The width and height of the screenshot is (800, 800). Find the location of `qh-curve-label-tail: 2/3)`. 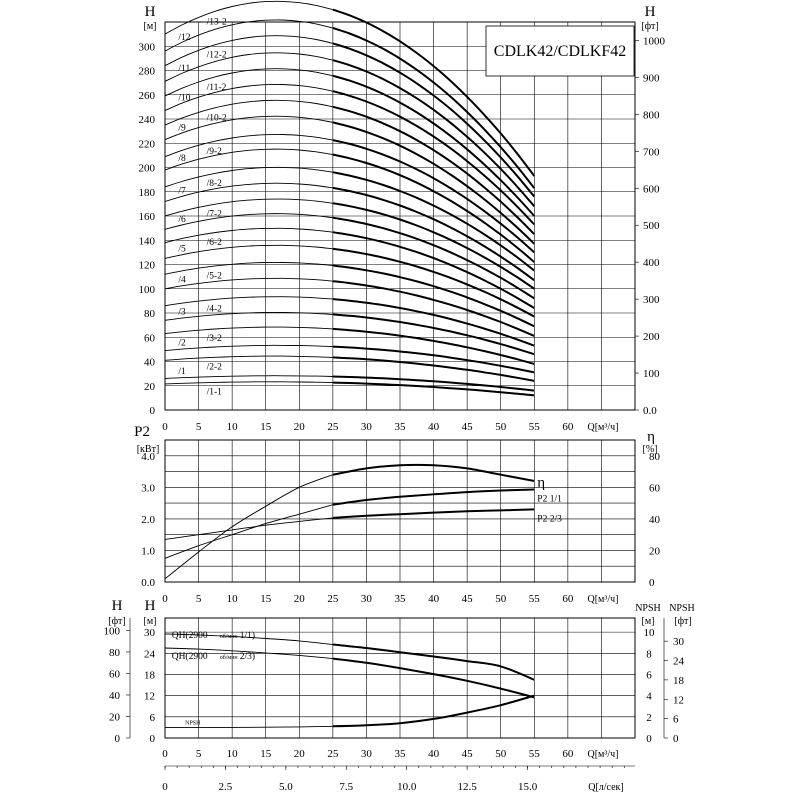

qh-curve-label-tail: 2/3) is located at coordinates (247, 656).